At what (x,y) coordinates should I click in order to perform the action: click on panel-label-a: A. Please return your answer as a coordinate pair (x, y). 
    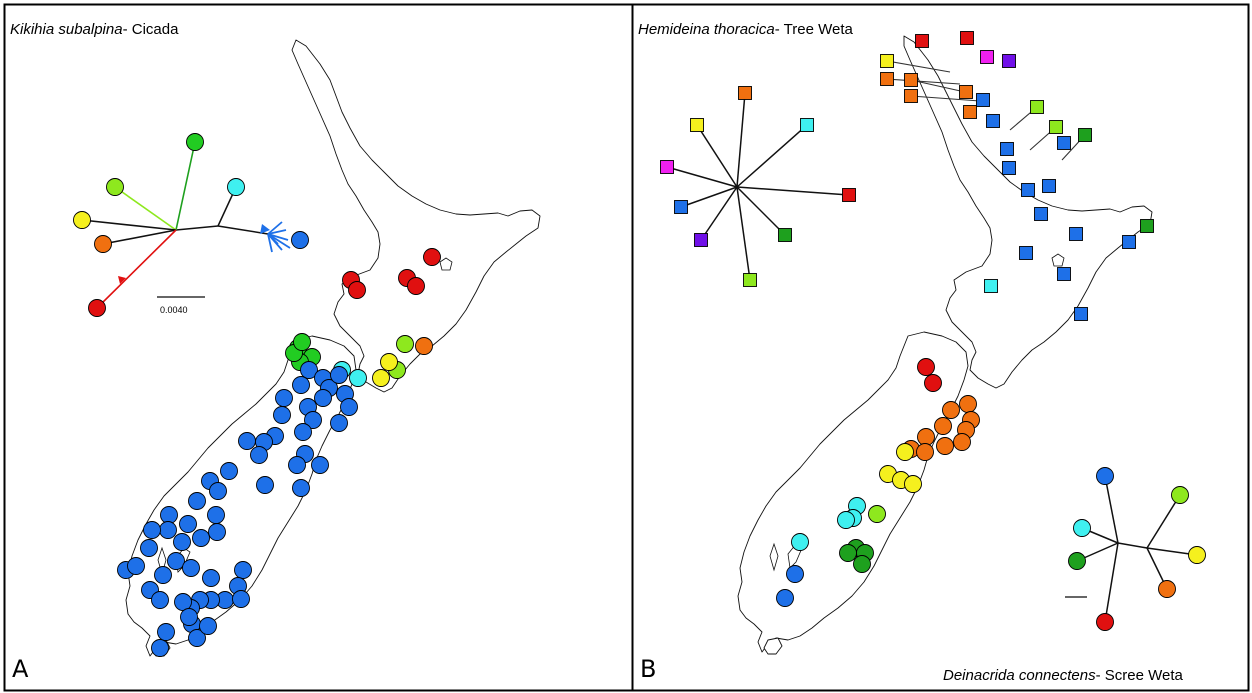
    Looking at the image, I should click on (20, 669).